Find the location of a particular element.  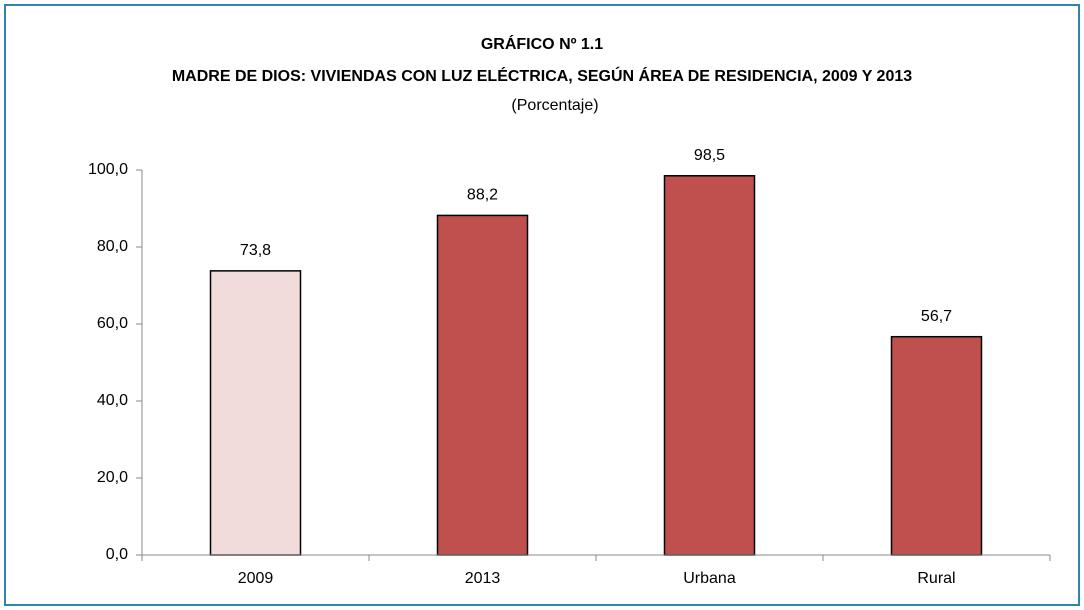

y-tick-label: 20,0 is located at coordinates (112, 477).